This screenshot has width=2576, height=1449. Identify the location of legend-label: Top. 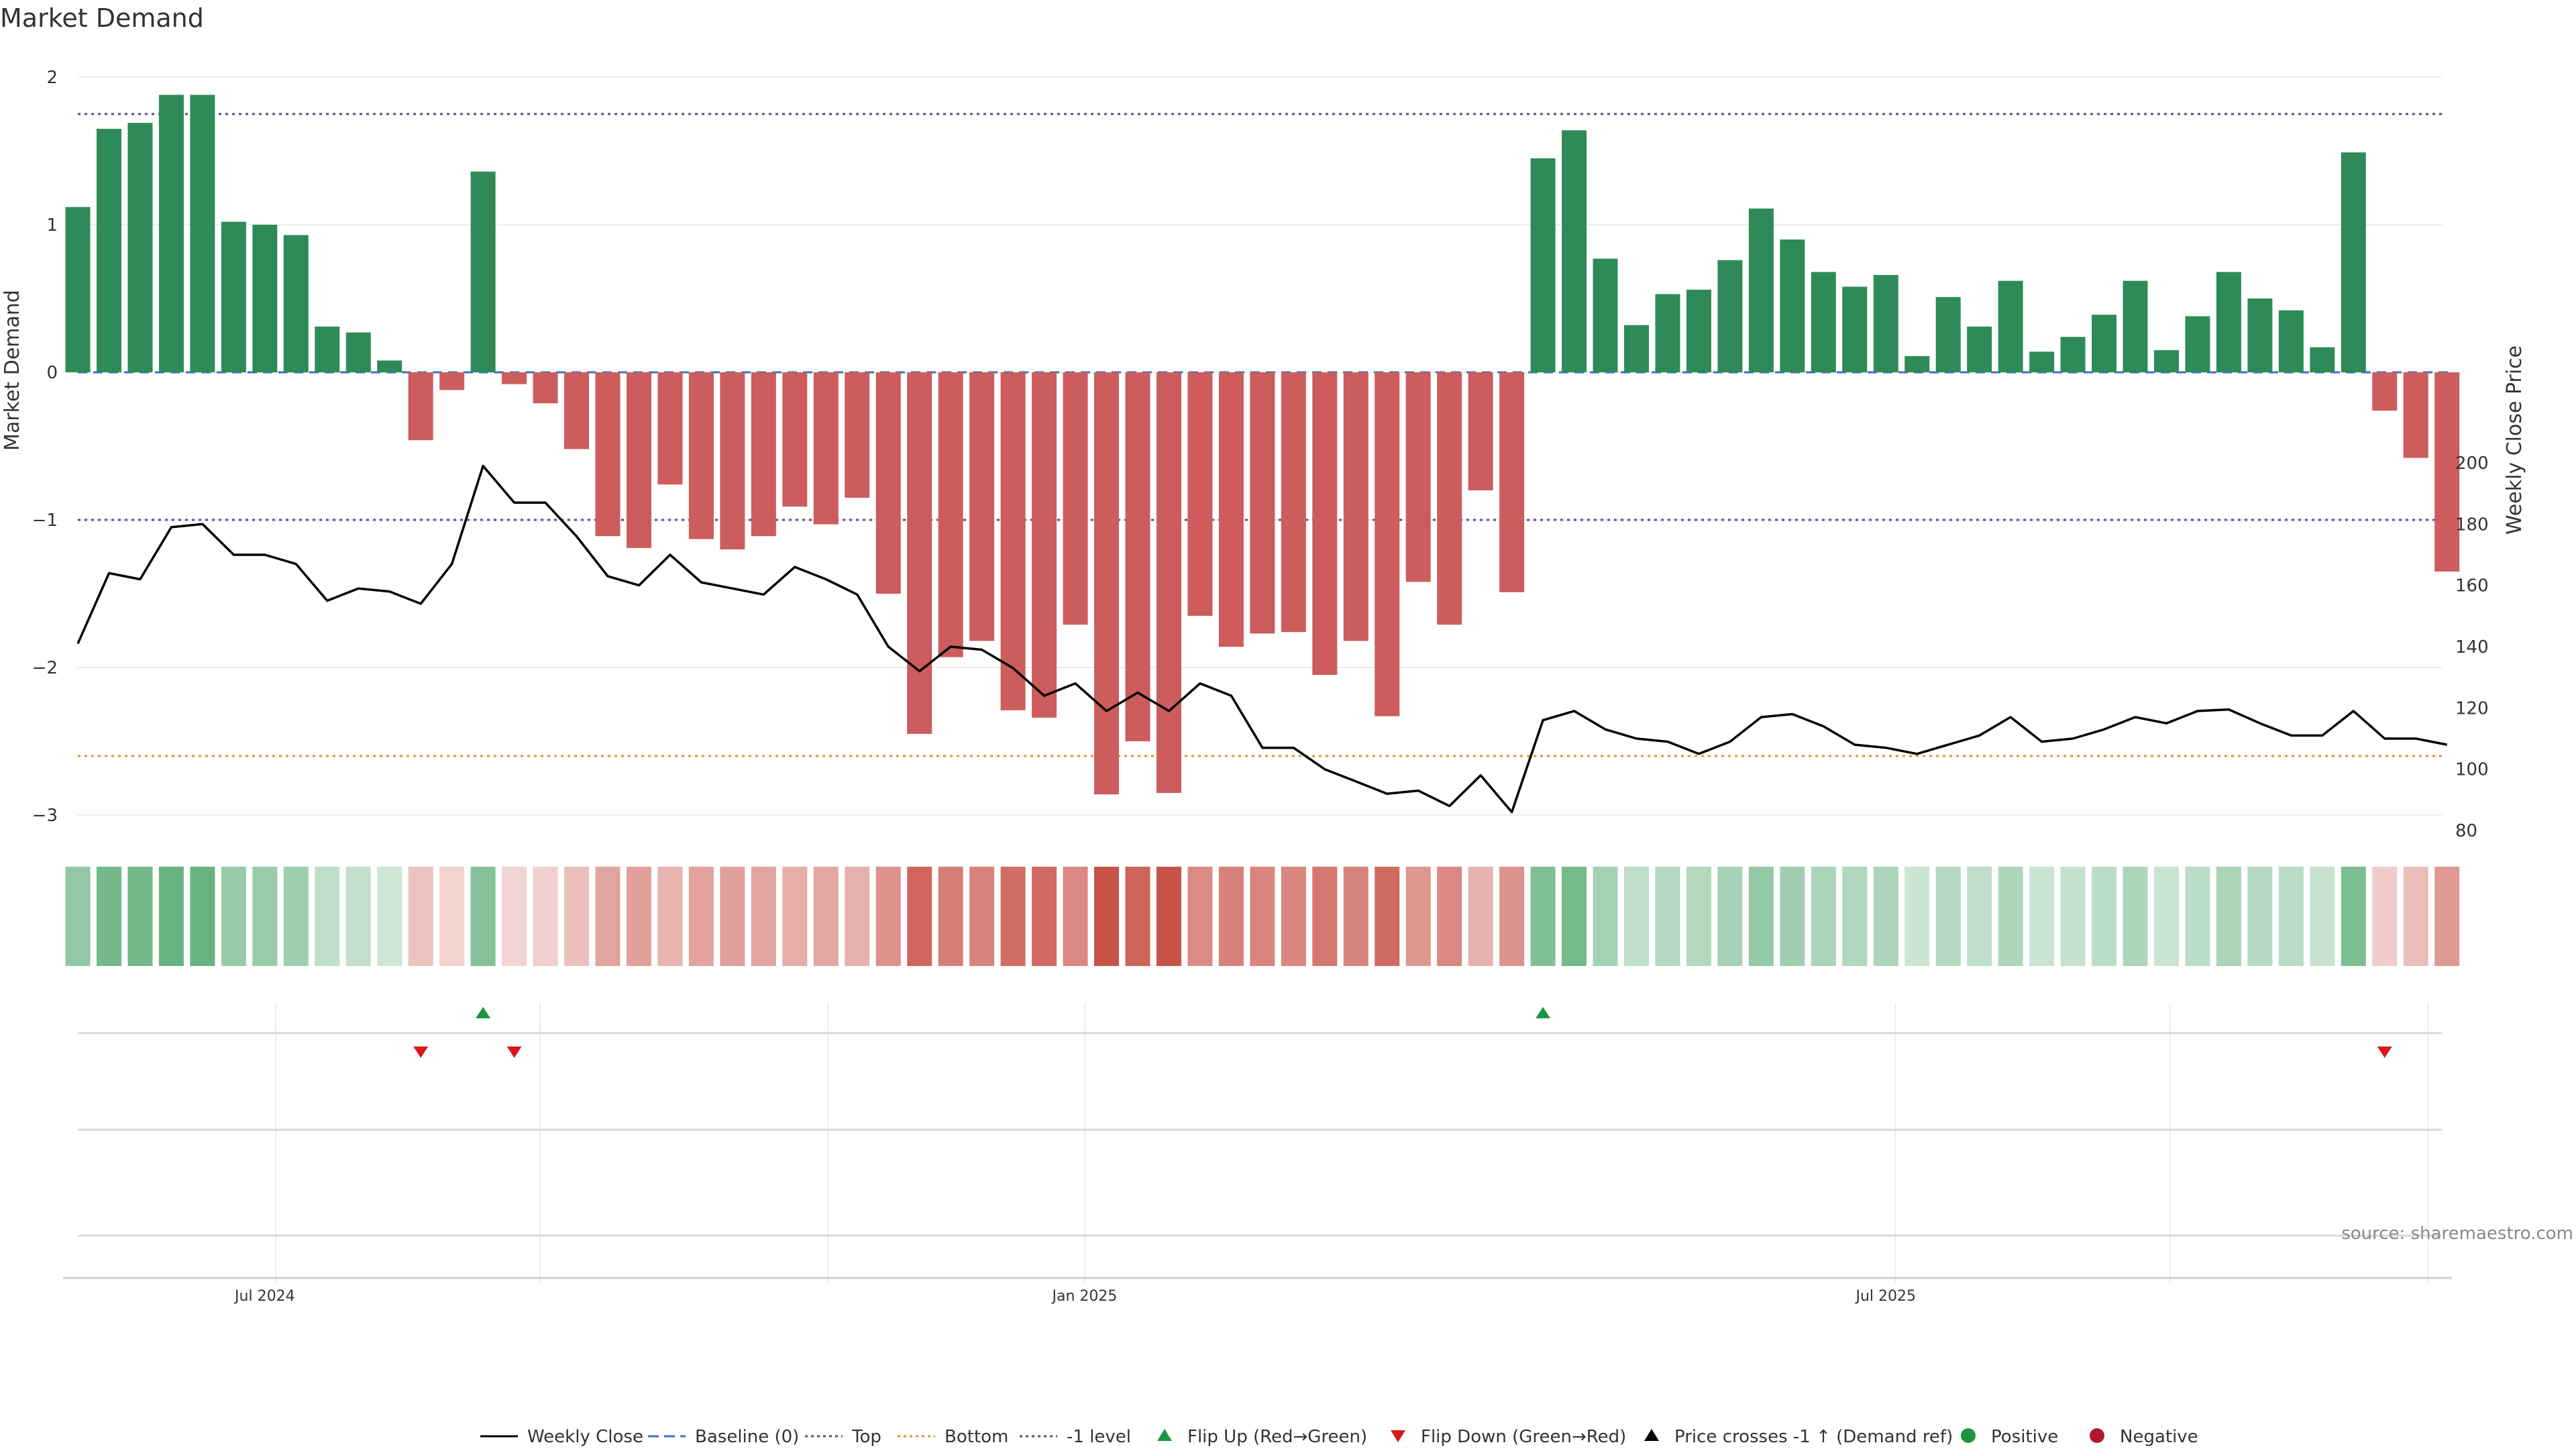
(866, 1437).